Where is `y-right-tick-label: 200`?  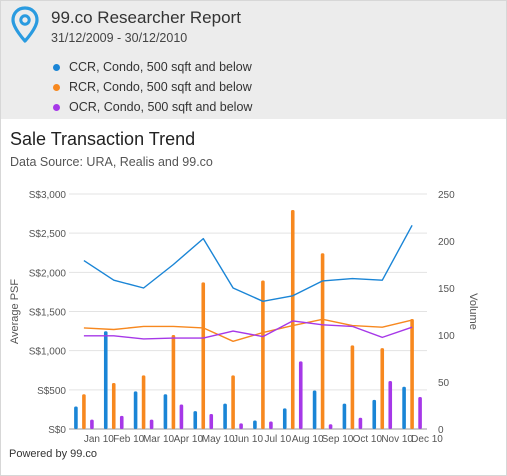 y-right-tick-label: 200 is located at coordinates (446, 242).